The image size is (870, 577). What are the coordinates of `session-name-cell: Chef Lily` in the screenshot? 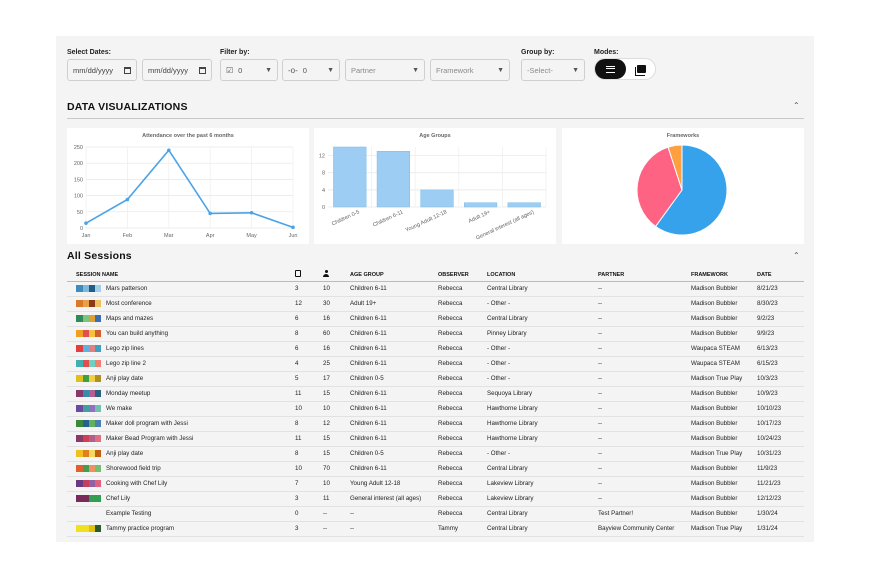 It's located at (181, 499).